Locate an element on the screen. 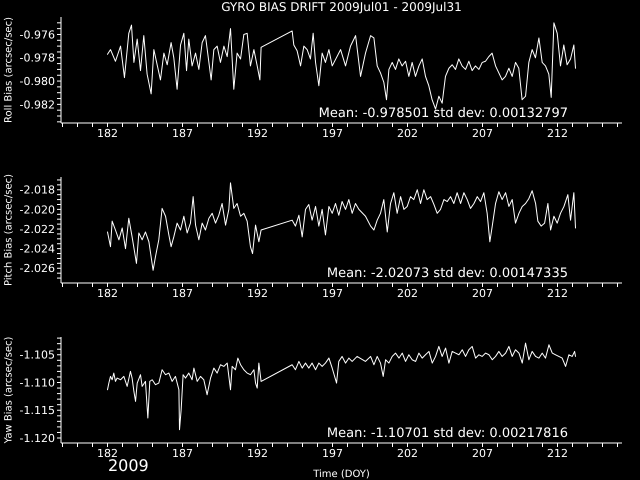  y-tick-label: -2.026 is located at coordinates (37, 269).